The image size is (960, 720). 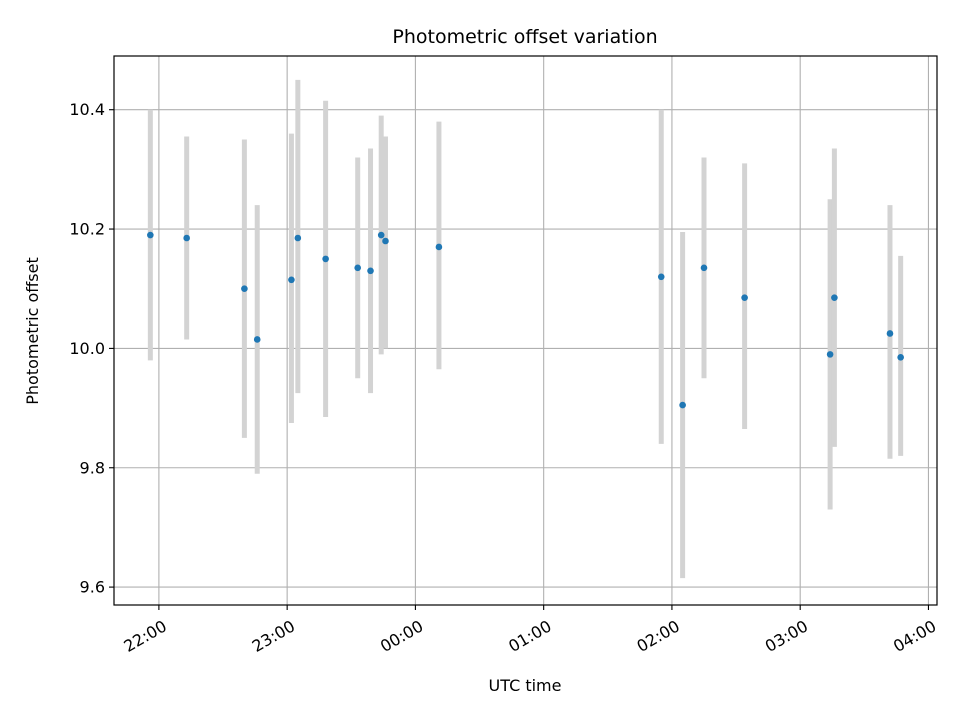 What do you see at coordinates (87, 109) in the screenshot?
I see `y-tick-label: 10.4` at bounding box center [87, 109].